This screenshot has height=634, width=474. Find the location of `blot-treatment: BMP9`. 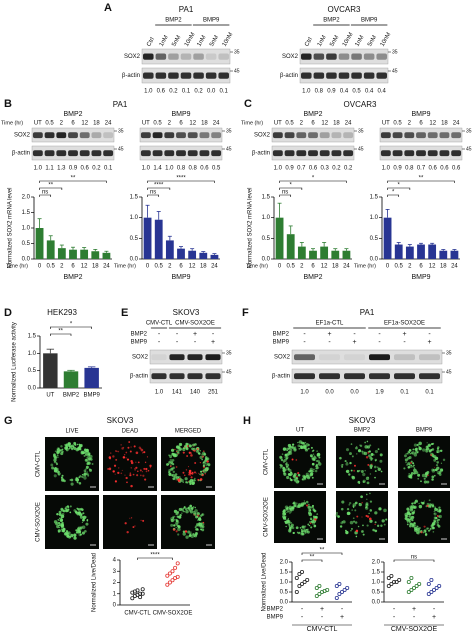

blot-treatment: BMP9 is located at coordinates (420, 114).